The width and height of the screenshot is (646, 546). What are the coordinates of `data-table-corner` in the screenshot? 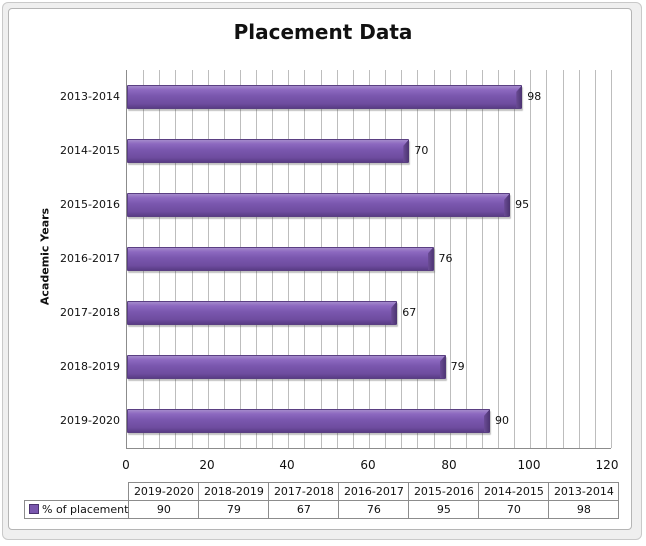 It's located at (77, 491).